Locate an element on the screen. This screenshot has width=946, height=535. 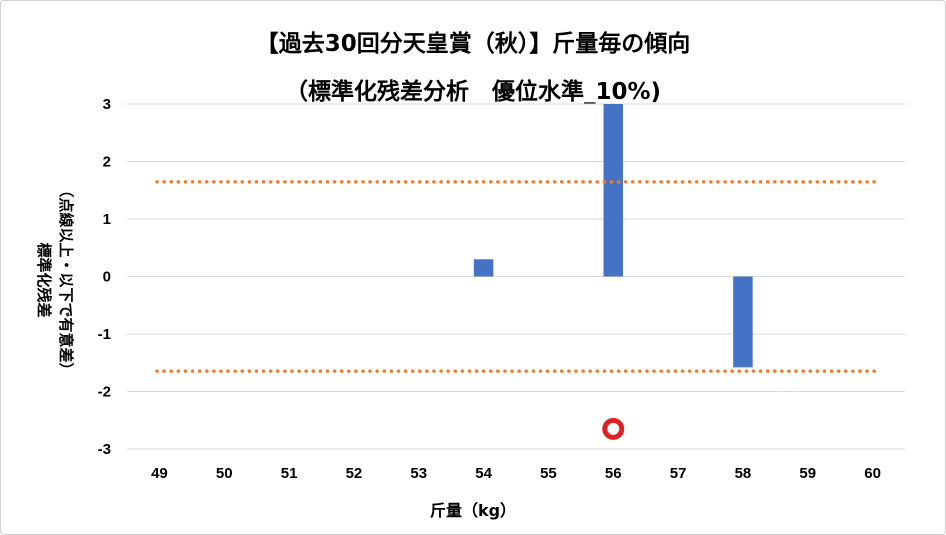
x-tick-label: 55 is located at coordinates (548, 473).